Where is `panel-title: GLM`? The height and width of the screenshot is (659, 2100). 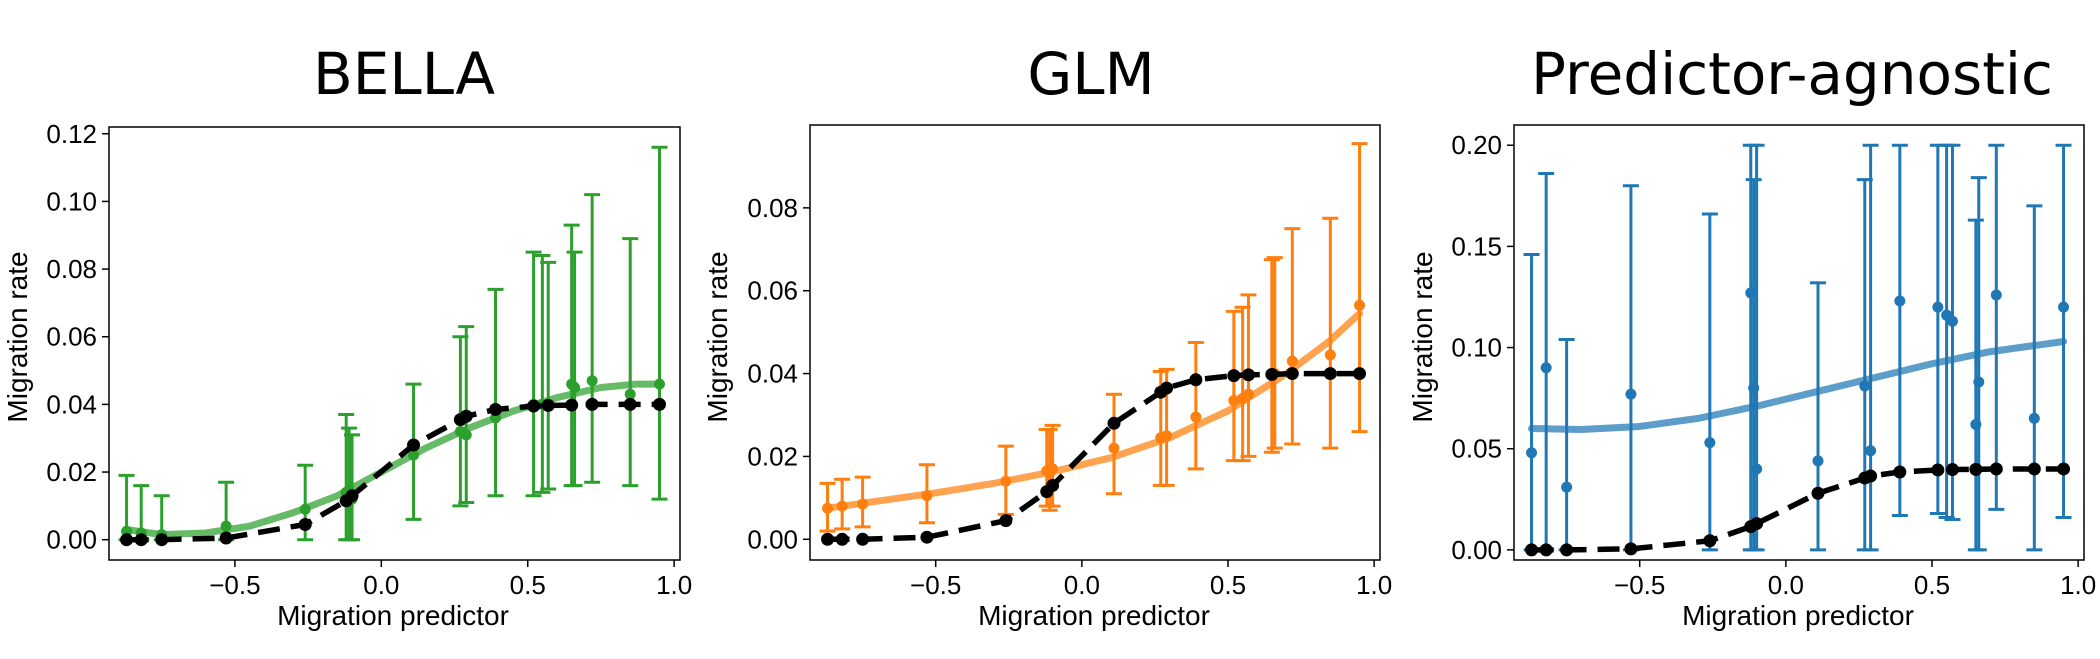
panel-title: GLM is located at coordinates (1090, 74).